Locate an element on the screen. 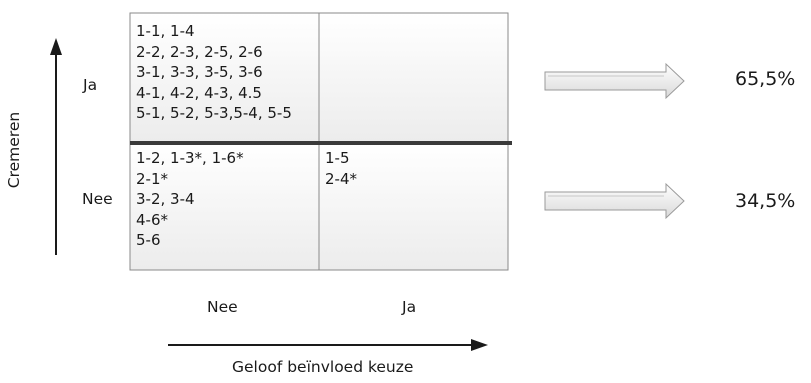  col-label-nee: Nee is located at coordinates (222, 307).